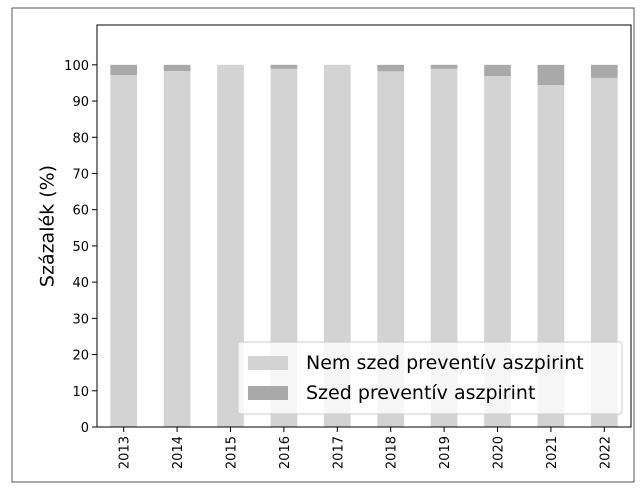  I want to click on x-tick-label: 2017, so click(338, 452).